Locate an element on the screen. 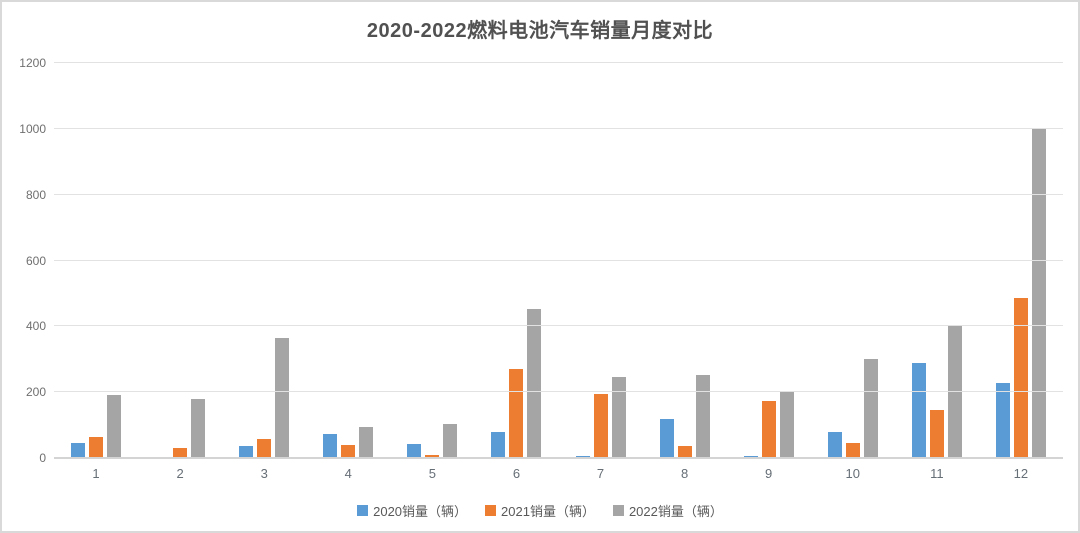 The image size is (1080, 533). x-tick-label-3: 3 is located at coordinates (264, 473).